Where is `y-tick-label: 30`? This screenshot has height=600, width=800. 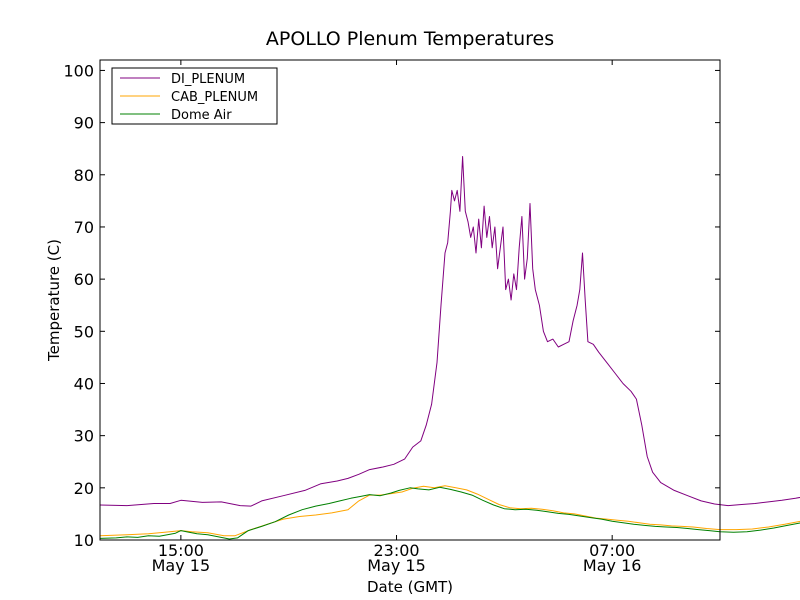
y-tick-label: 30 is located at coordinates (84, 436).